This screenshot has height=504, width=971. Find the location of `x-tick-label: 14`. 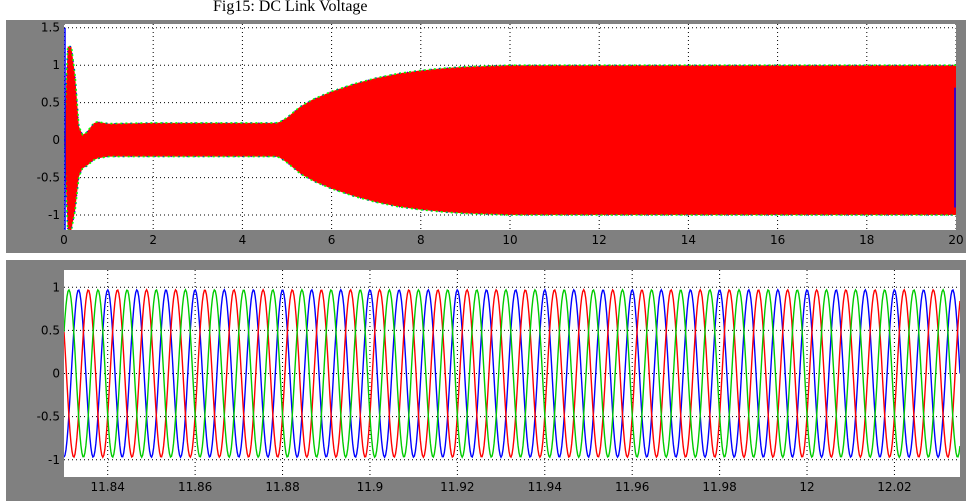

x-tick-label: 14 is located at coordinates (688, 240).